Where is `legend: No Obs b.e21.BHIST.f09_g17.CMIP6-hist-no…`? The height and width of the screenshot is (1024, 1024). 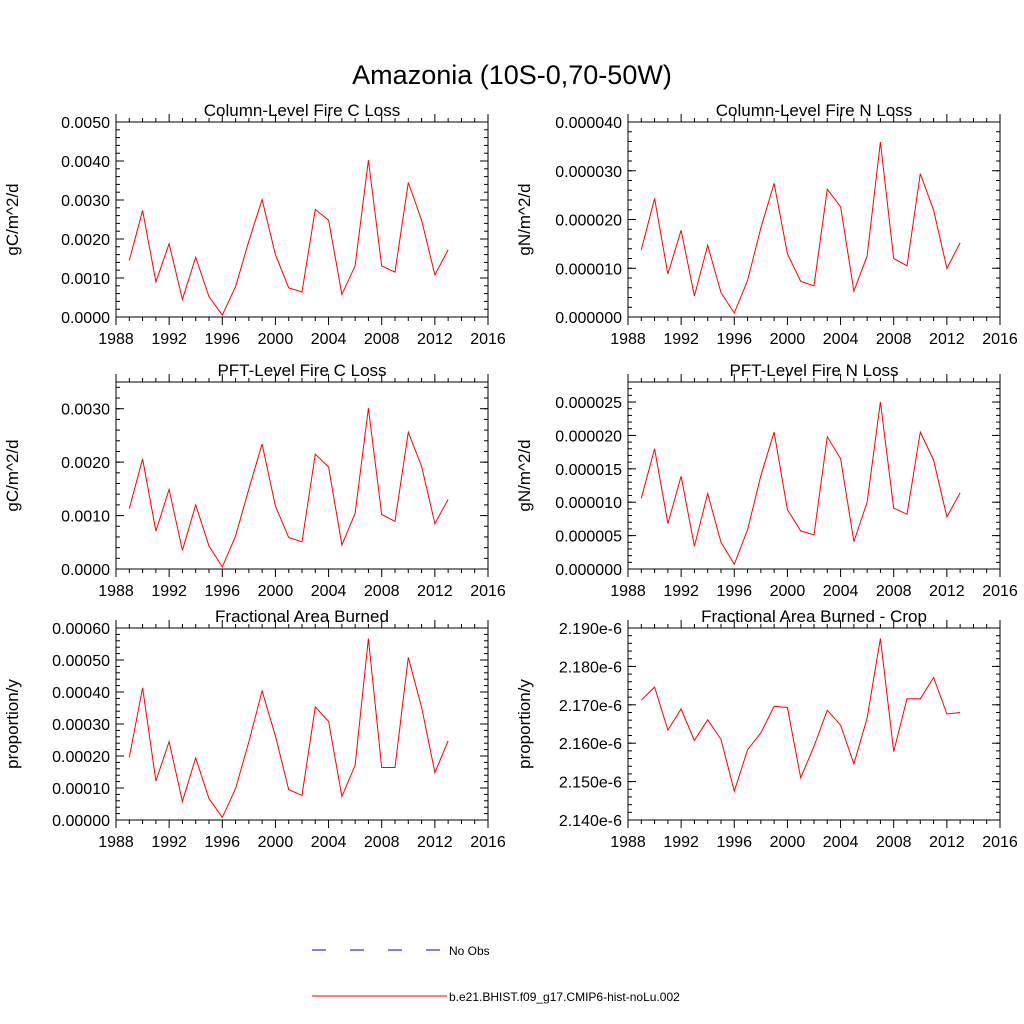
legend: No Obs b.e21.BHIST.f09_g17.CMIP6-hist-no… is located at coordinates (496, 974).